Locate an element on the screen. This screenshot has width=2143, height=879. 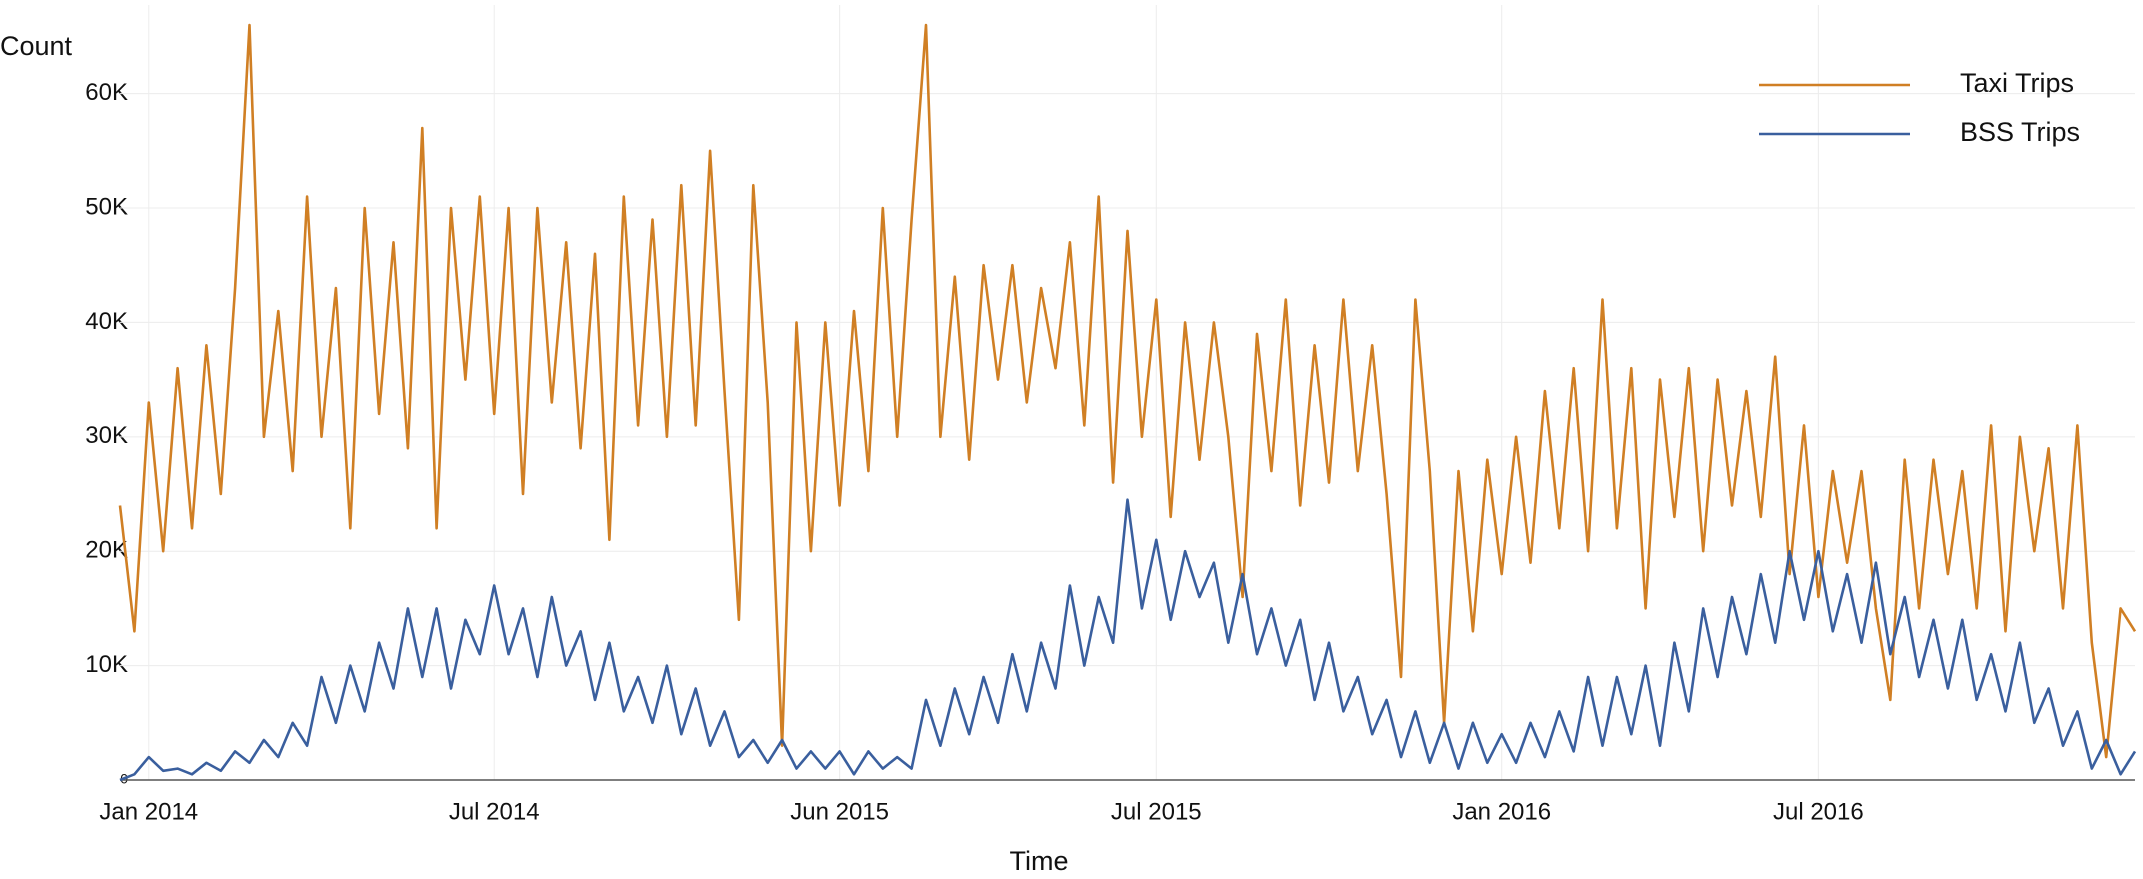
legend-label: BSS Trips is located at coordinates (2020, 132).